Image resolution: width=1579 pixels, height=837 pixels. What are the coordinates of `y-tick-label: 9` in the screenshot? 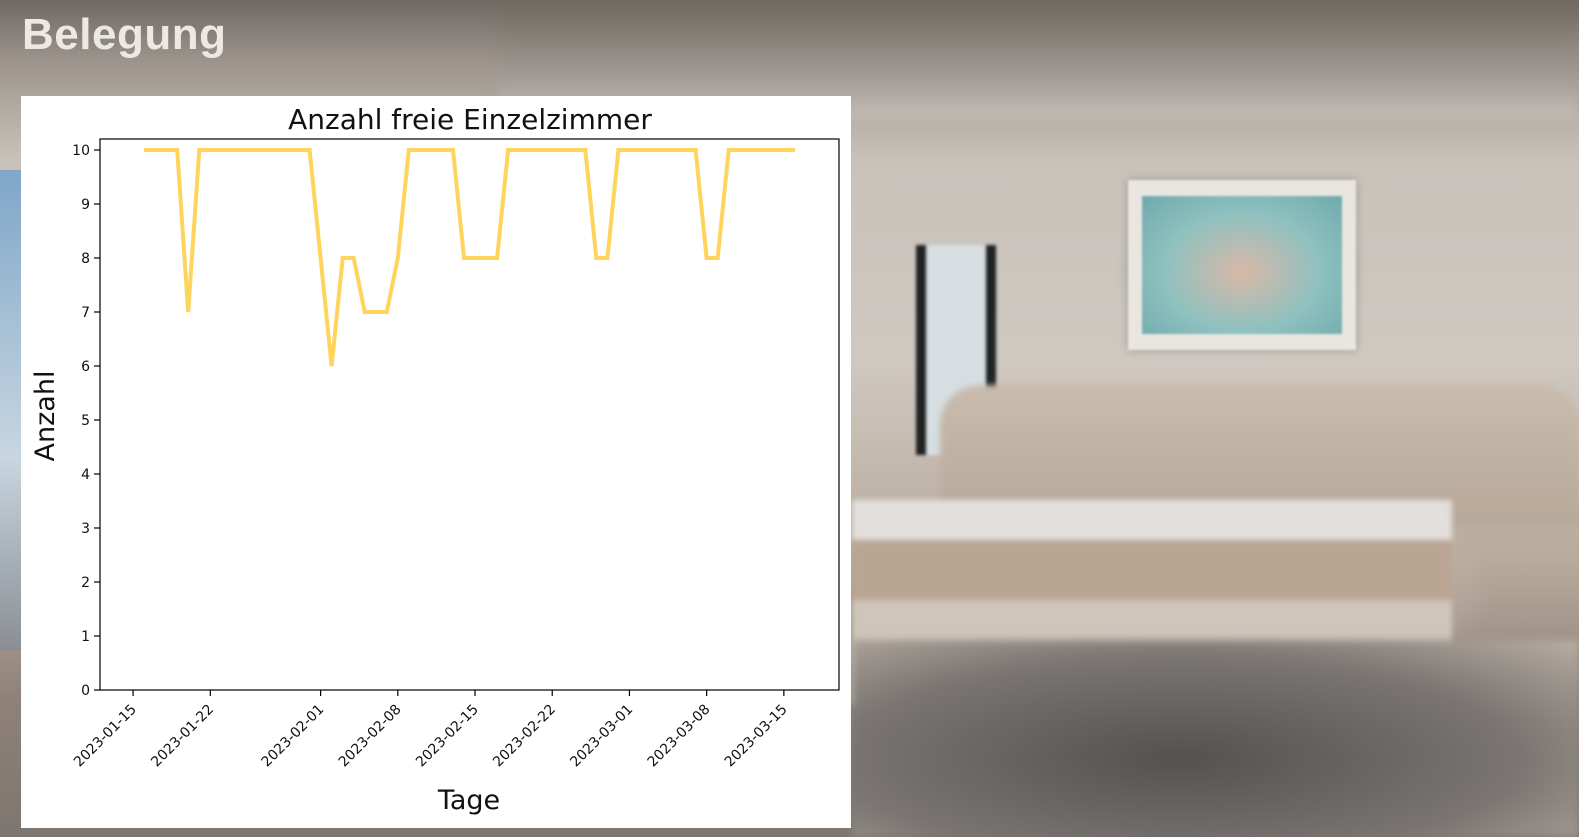 It's located at (85, 205).